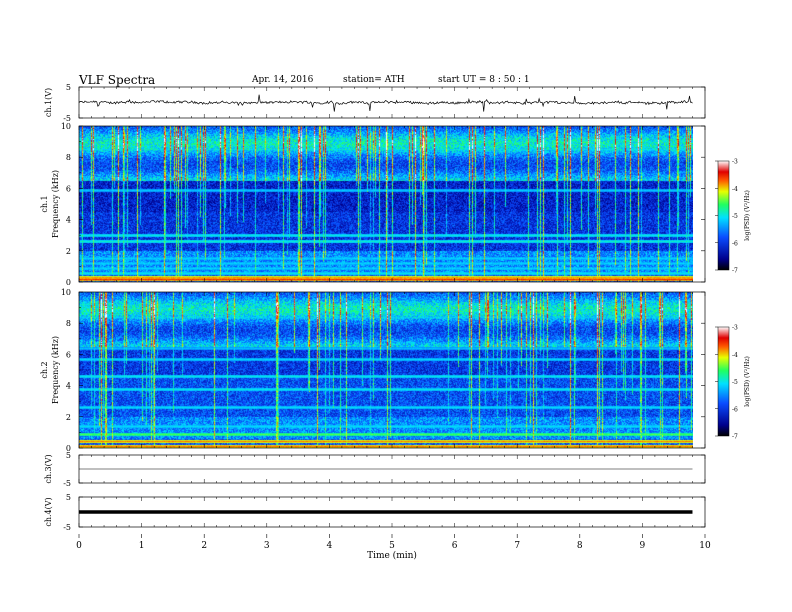 The width and height of the screenshot is (792, 612). What do you see at coordinates (374, 80) in the screenshot?
I see `station-label: station= ATH` at bounding box center [374, 80].